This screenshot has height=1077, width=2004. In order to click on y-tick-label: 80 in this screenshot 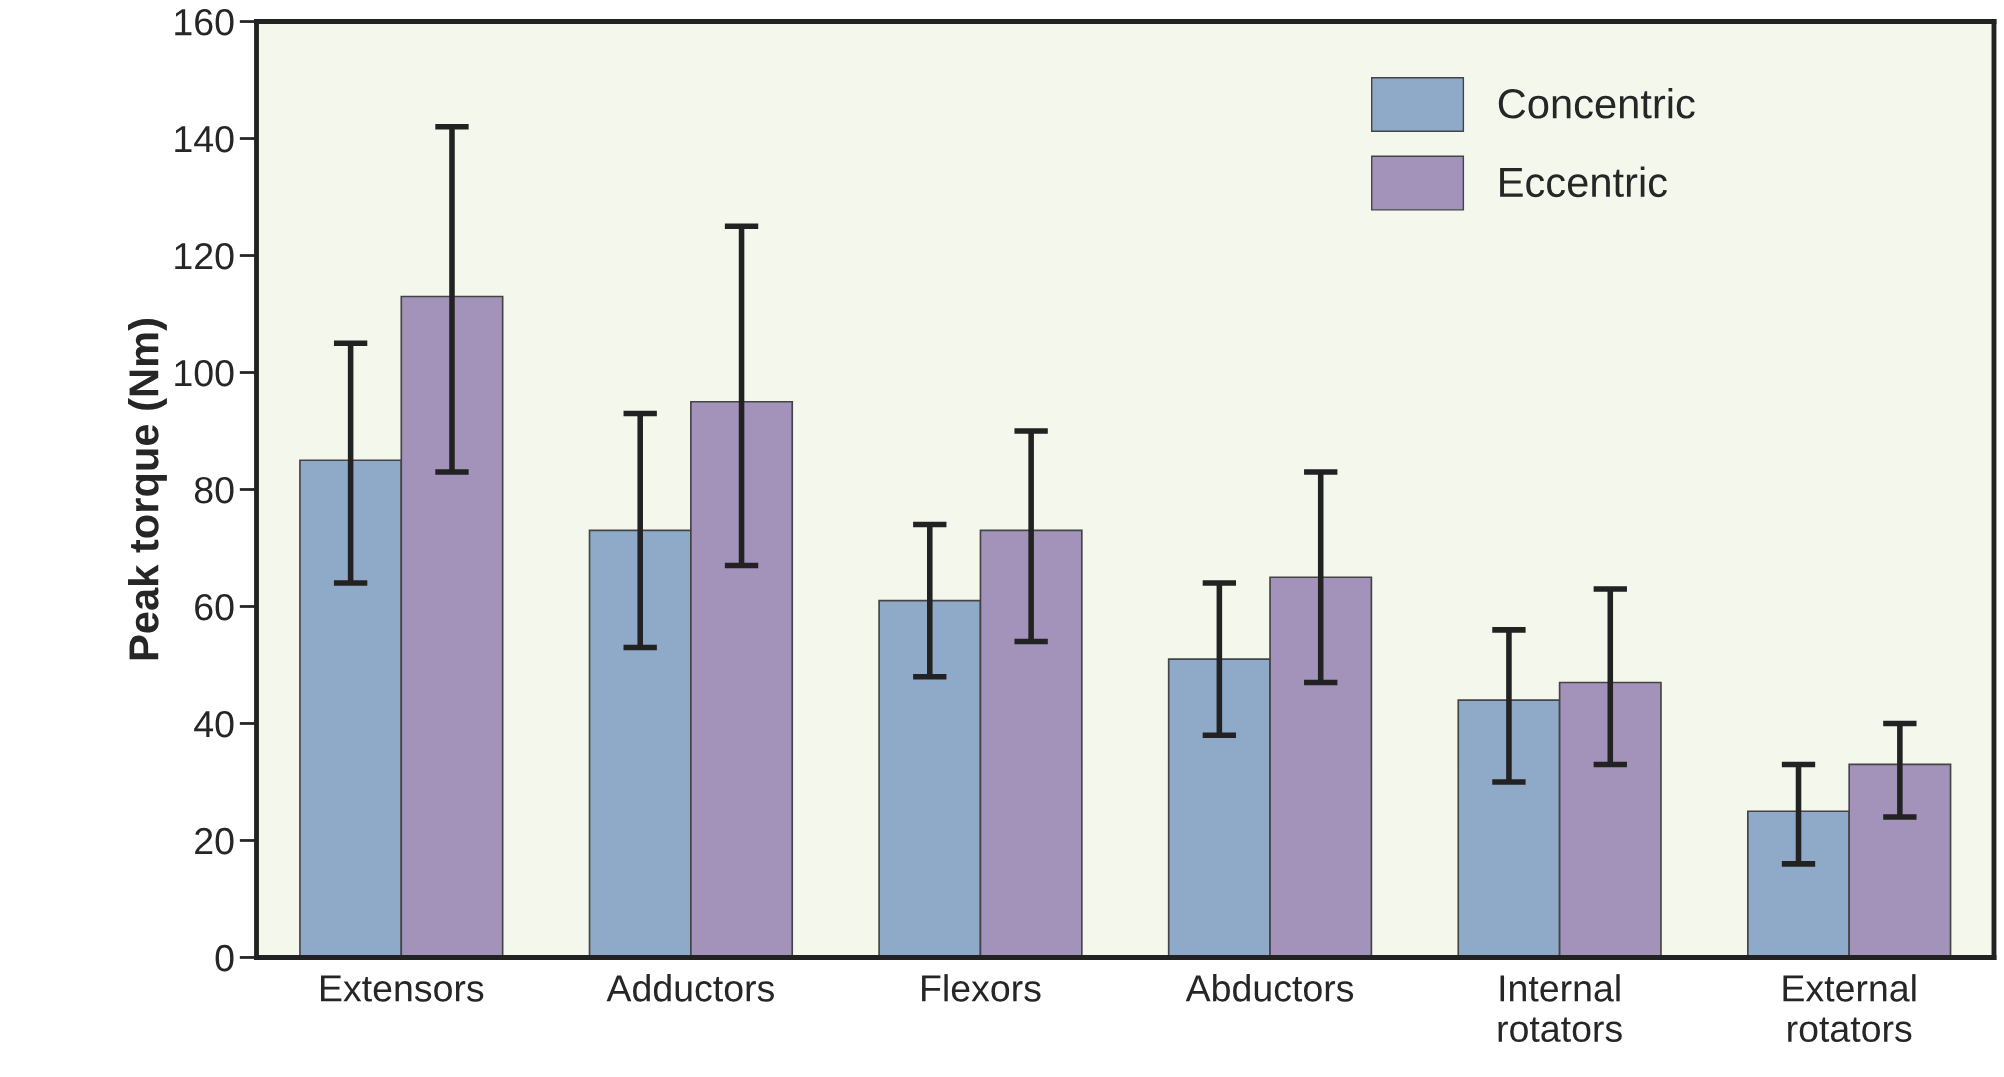, I will do `click(214, 490)`.